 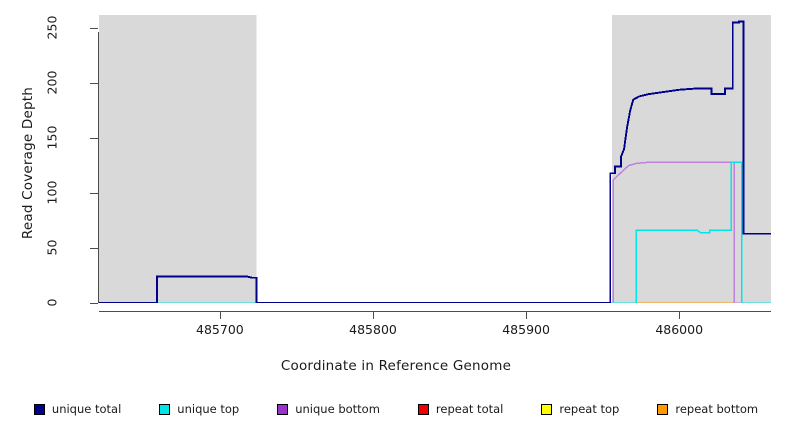 I want to click on legend-swatch-unique-total, so click(x=39, y=409).